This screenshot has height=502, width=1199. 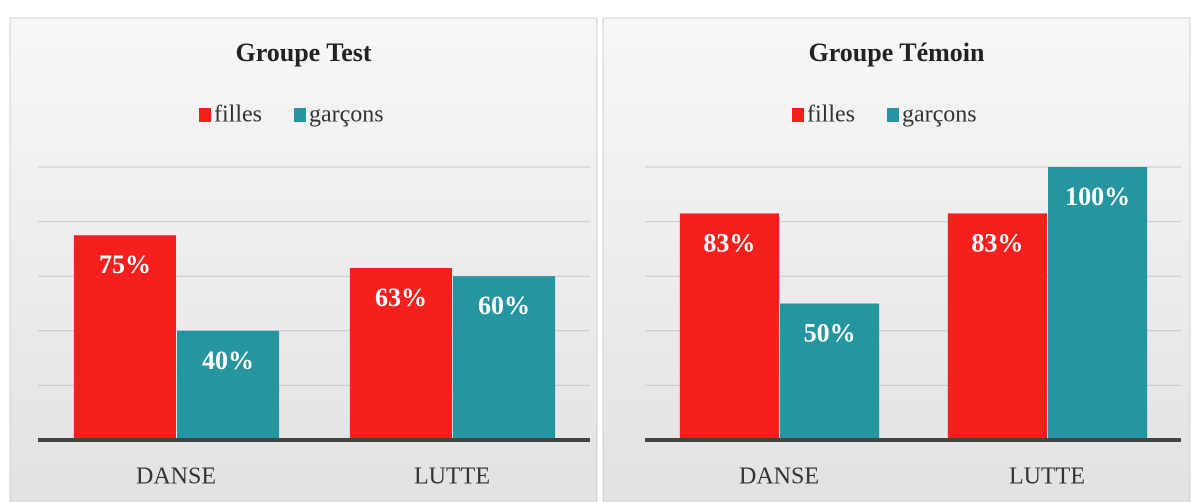 What do you see at coordinates (401, 297) in the screenshot?
I see `data-label: 63%` at bounding box center [401, 297].